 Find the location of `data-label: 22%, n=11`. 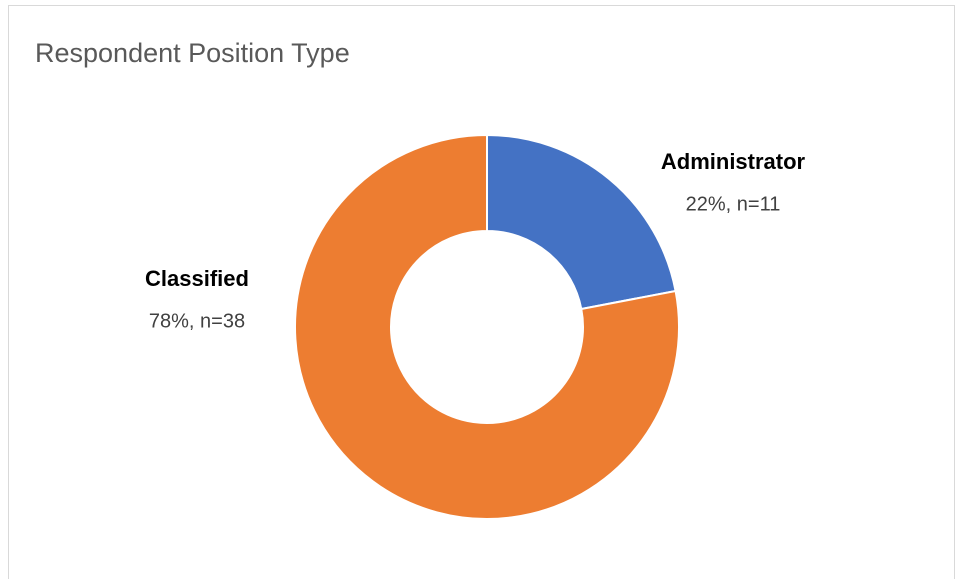

data-label: 22%, n=11 is located at coordinates (733, 204).